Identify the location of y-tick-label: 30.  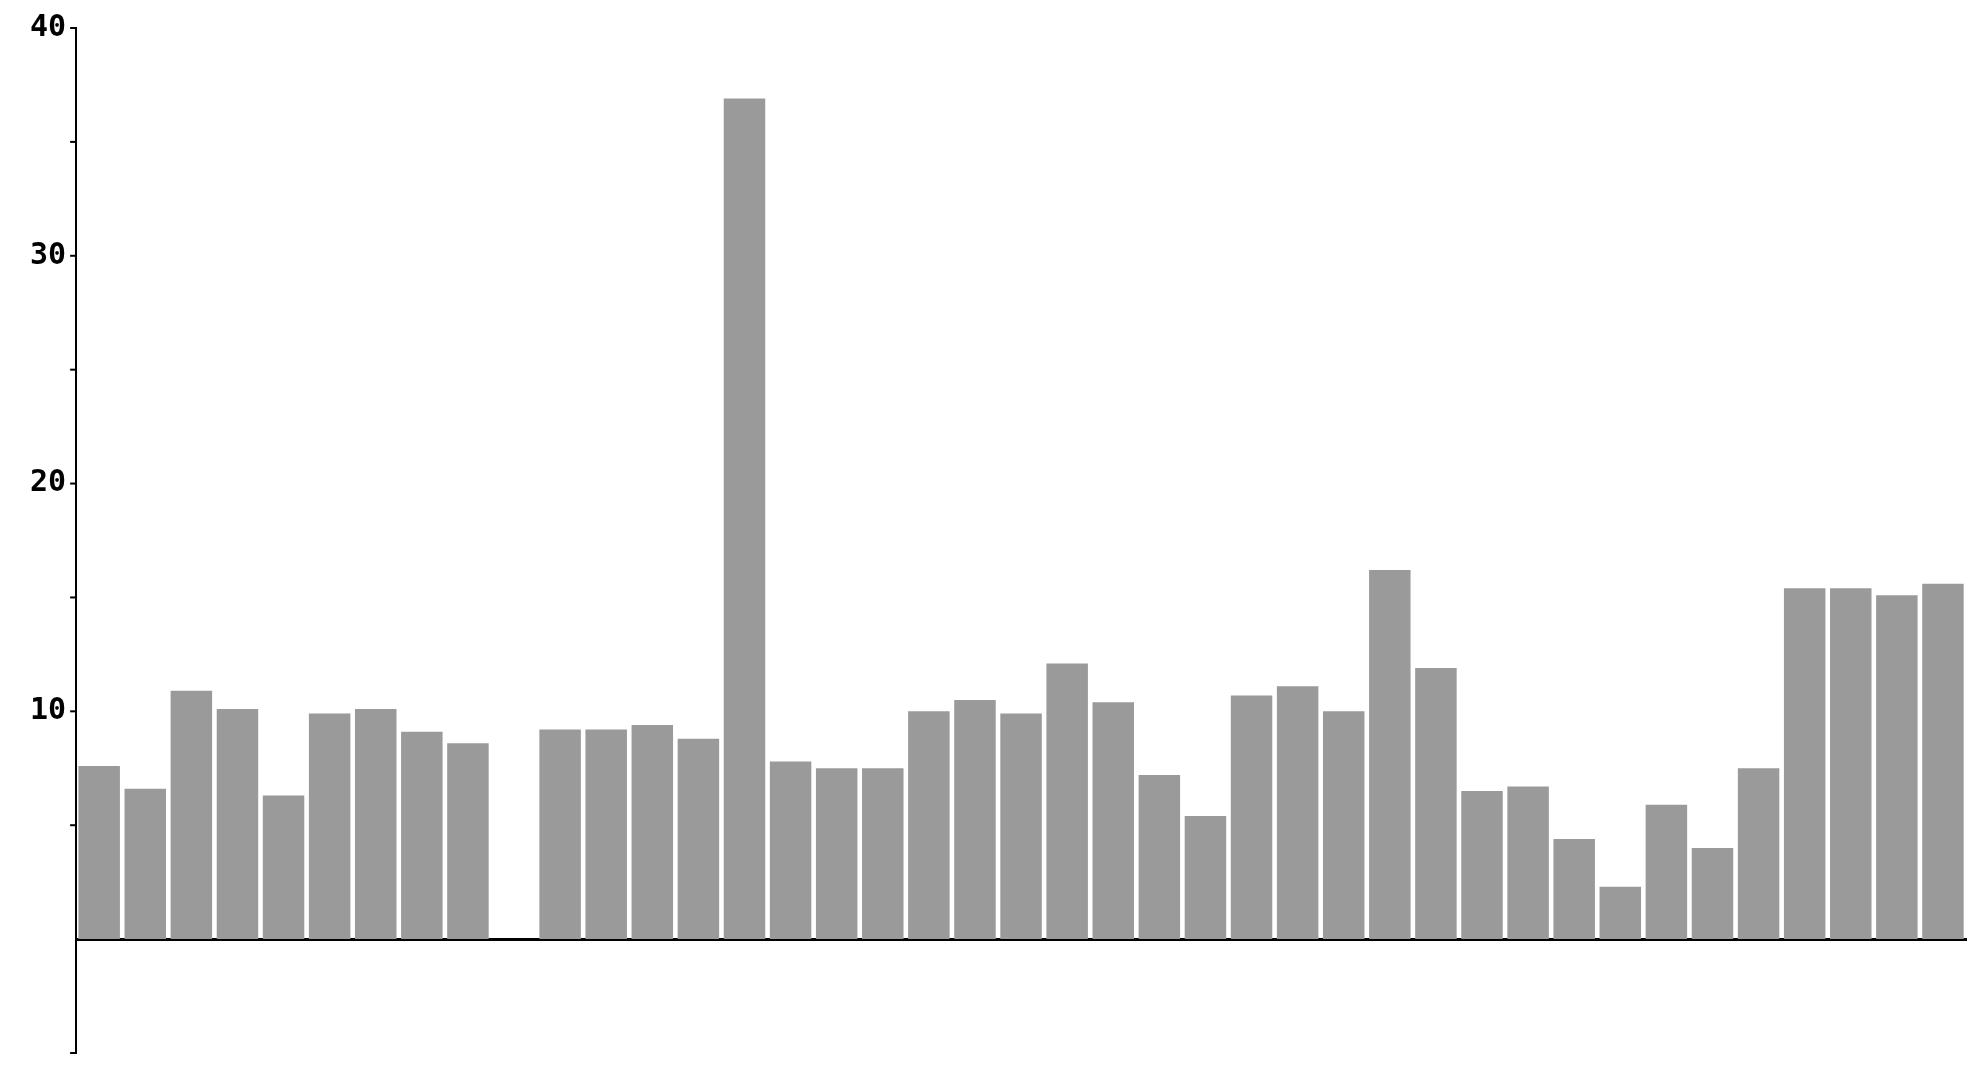
(48, 253).